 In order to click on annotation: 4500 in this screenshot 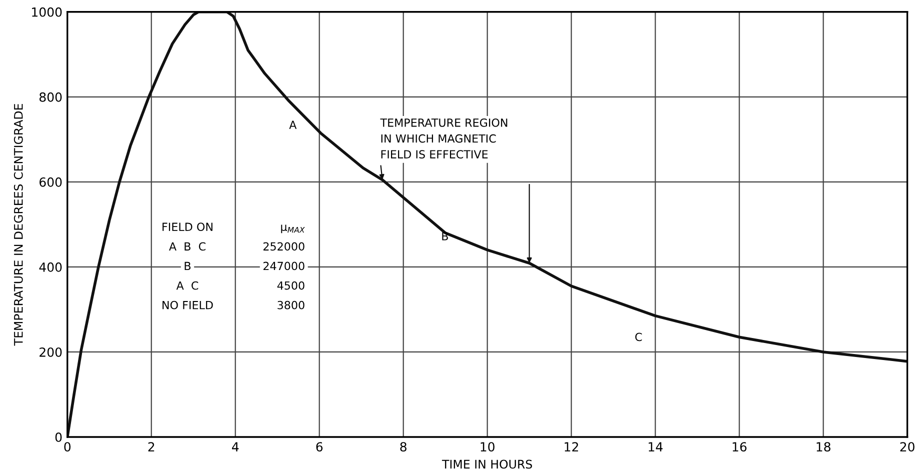, I will do `click(290, 285)`.